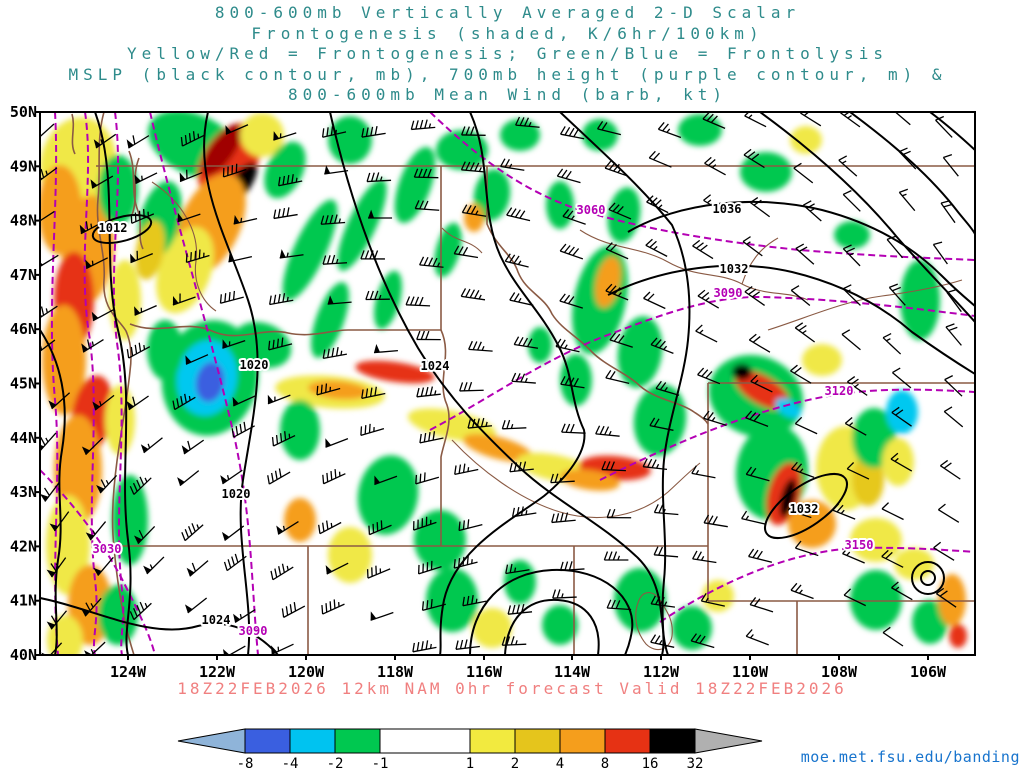  Describe the element at coordinates (910, 757) in the screenshot. I see `credit-url: moe.met.fsu.edu/banding` at that location.